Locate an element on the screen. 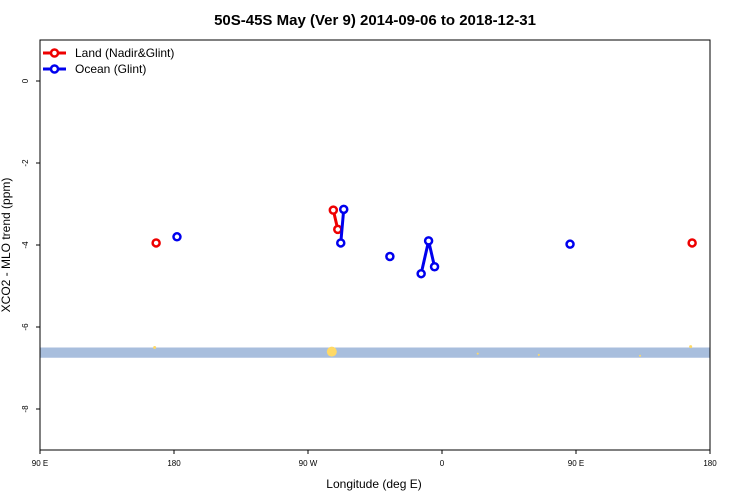 Image resolution: width=750 pixels, height=500 pixels. y-tick-label-3: -6 is located at coordinates (25, 327).